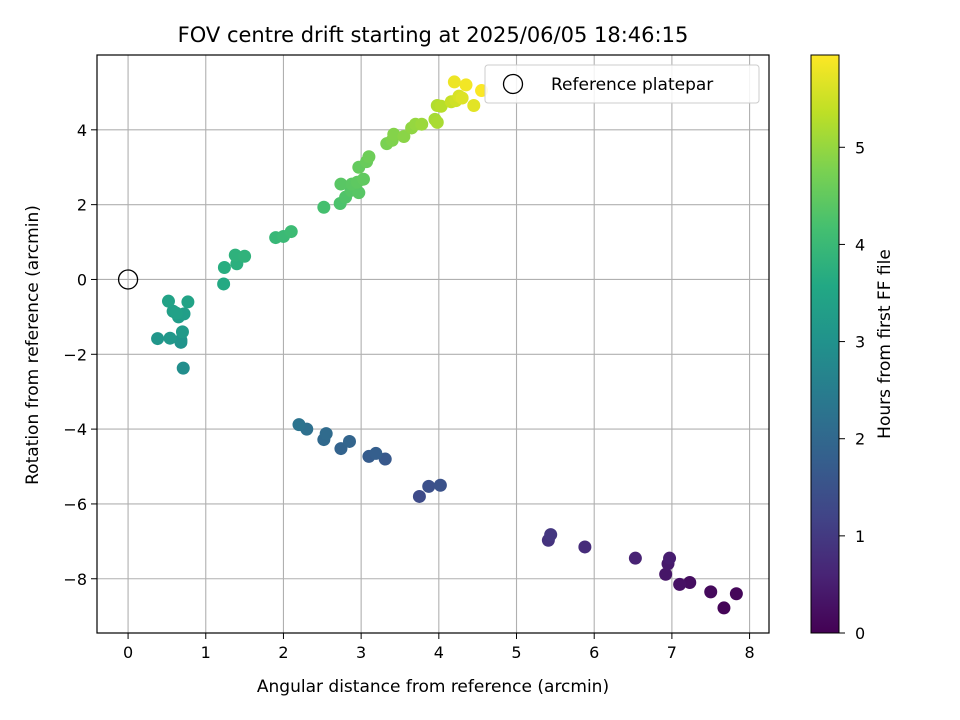 This screenshot has height=720, width=960. I want to click on x-tick-label: 2, so click(283, 652).